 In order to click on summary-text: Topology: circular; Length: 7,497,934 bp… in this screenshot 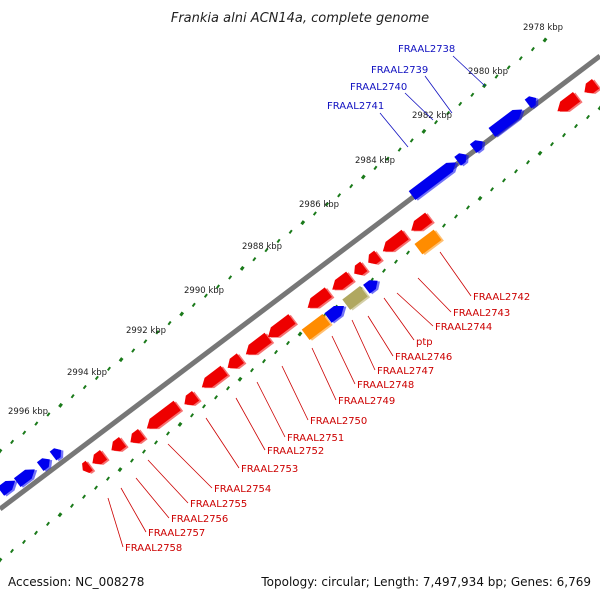, I will do `click(425, 582)`.